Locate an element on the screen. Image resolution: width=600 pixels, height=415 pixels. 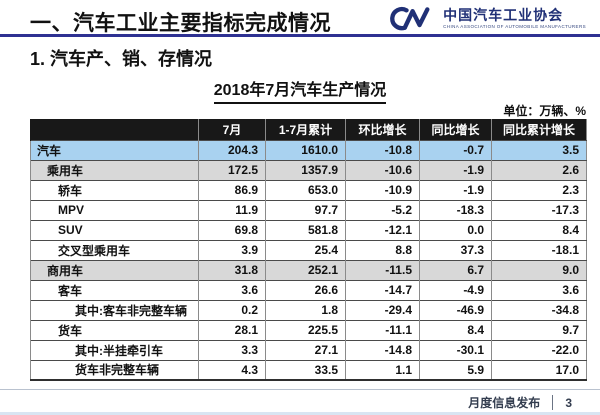
row-label: 乘用车 is located at coordinates (114, 169).